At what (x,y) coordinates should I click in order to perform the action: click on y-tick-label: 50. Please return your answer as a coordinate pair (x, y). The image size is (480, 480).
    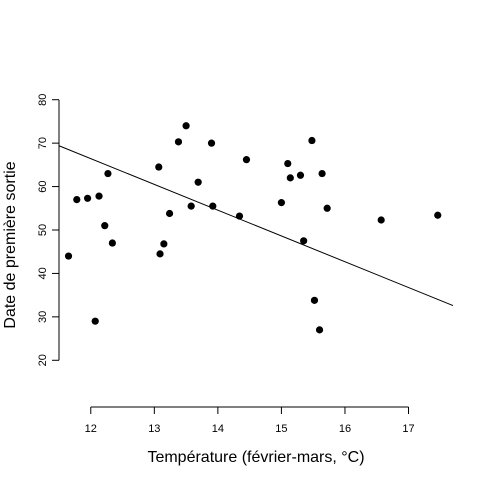
    Looking at the image, I should click on (43, 230).